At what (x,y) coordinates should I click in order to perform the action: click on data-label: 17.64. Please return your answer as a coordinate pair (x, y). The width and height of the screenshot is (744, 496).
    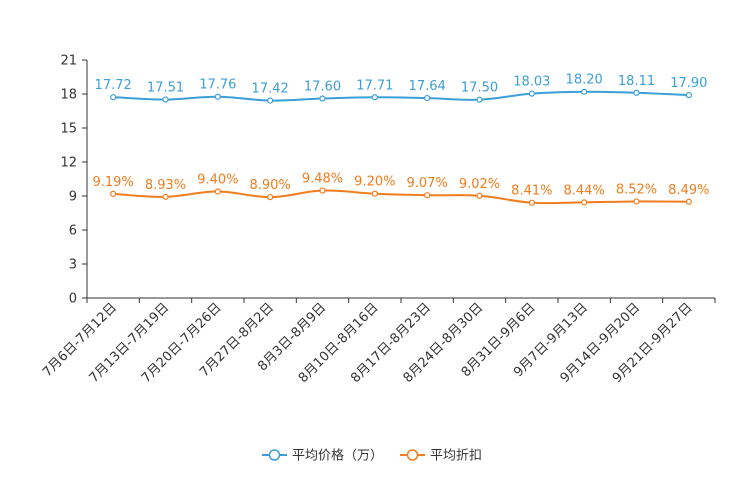
    Looking at the image, I should click on (427, 86).